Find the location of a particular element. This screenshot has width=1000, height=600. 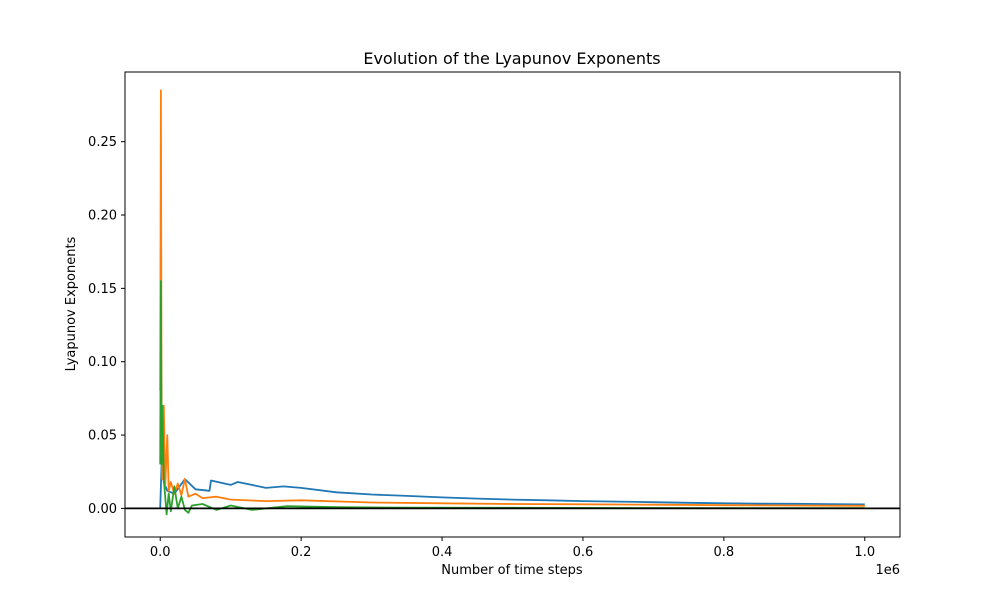

y-axis-label: Lyapunov Exponents is located at coordinates (71, 303).